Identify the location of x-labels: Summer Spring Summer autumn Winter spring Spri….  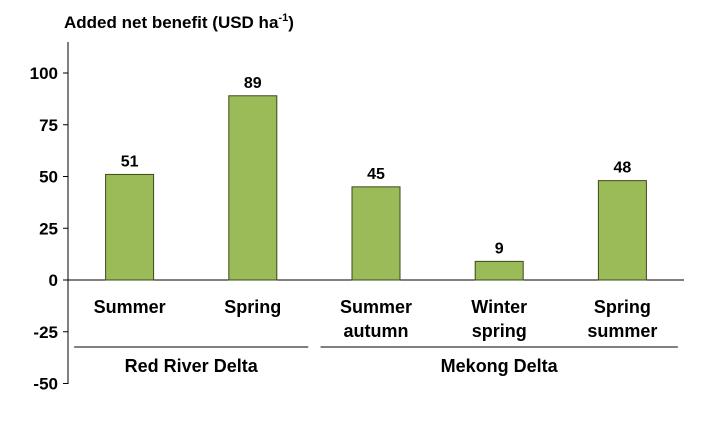
(376, 319).